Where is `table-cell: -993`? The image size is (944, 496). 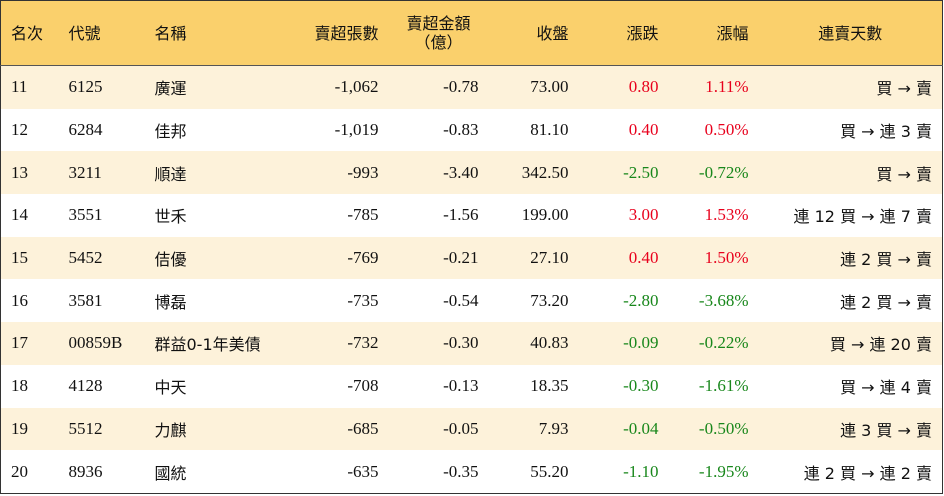
table-cell: -993 is located at coordinates (338, 173).